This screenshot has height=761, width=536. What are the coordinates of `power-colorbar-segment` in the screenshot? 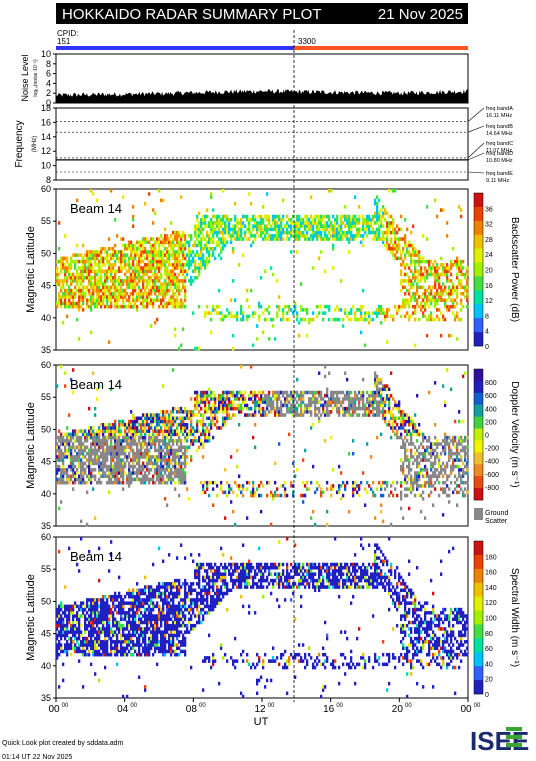 It's located at (478, 339).